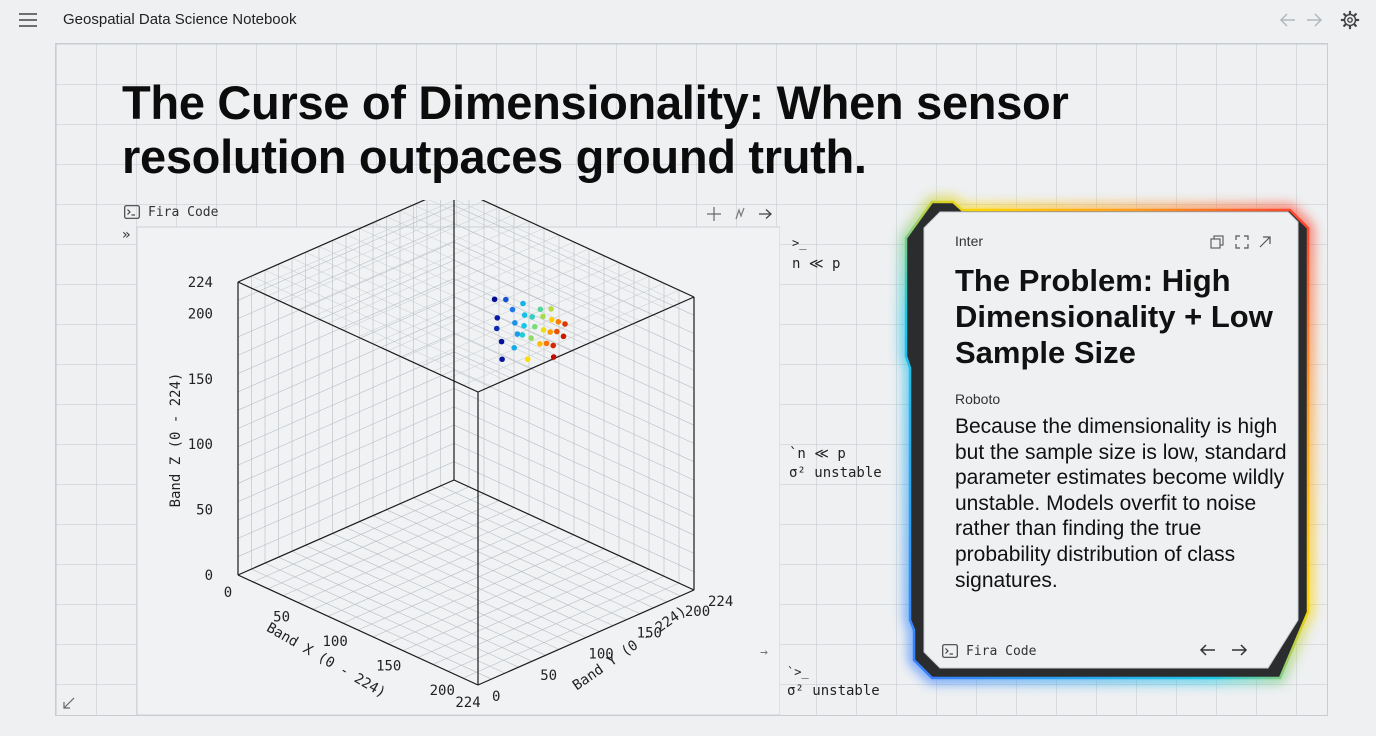  Describe the element at coordinates (1208, 650) in the screenshot. I see `card-prev-arrow-icon` at that location.